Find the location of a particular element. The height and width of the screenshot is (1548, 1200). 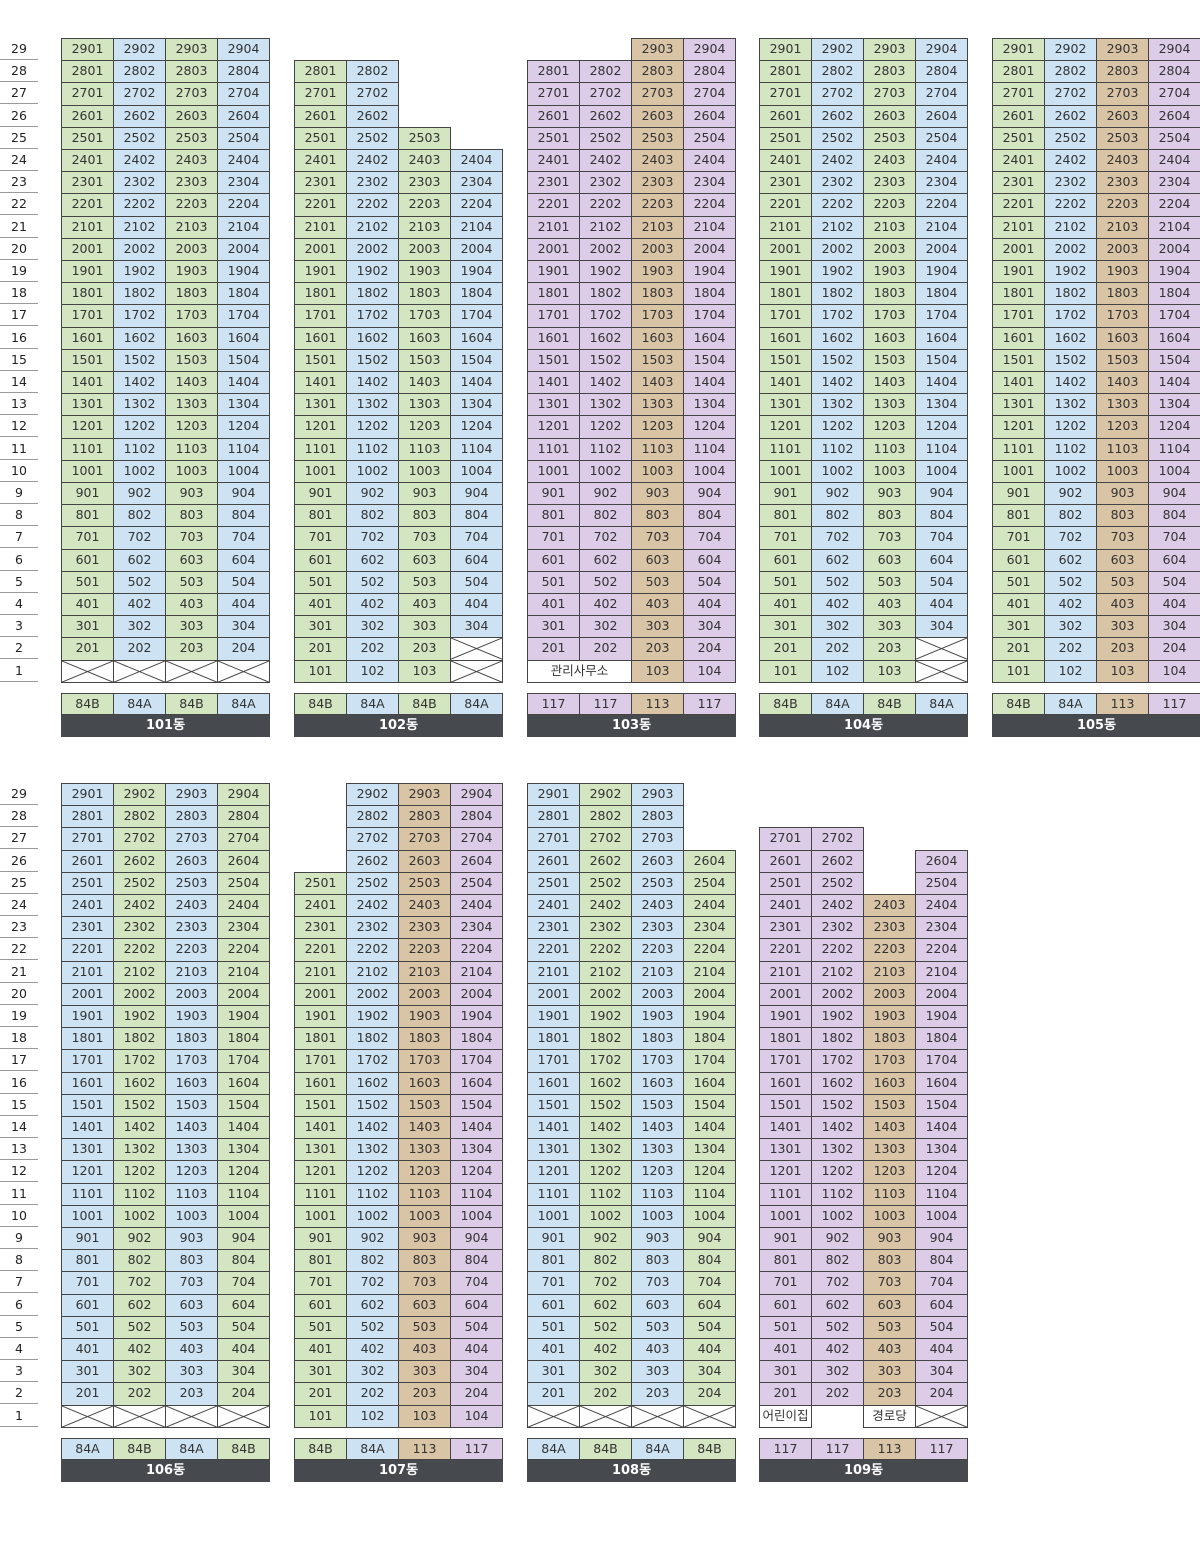

unit-cell: 2204 is located at coordinates (941, 950).